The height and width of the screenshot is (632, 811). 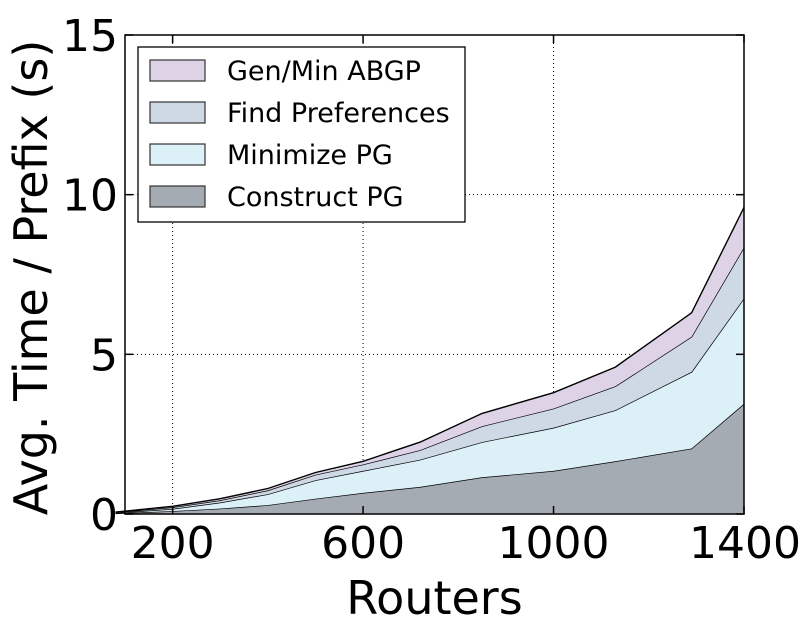 What do you see at coordinates (554, 543) in the screenshot?
I see `x-tick-label: 1000` at bounding box center [554, 543].